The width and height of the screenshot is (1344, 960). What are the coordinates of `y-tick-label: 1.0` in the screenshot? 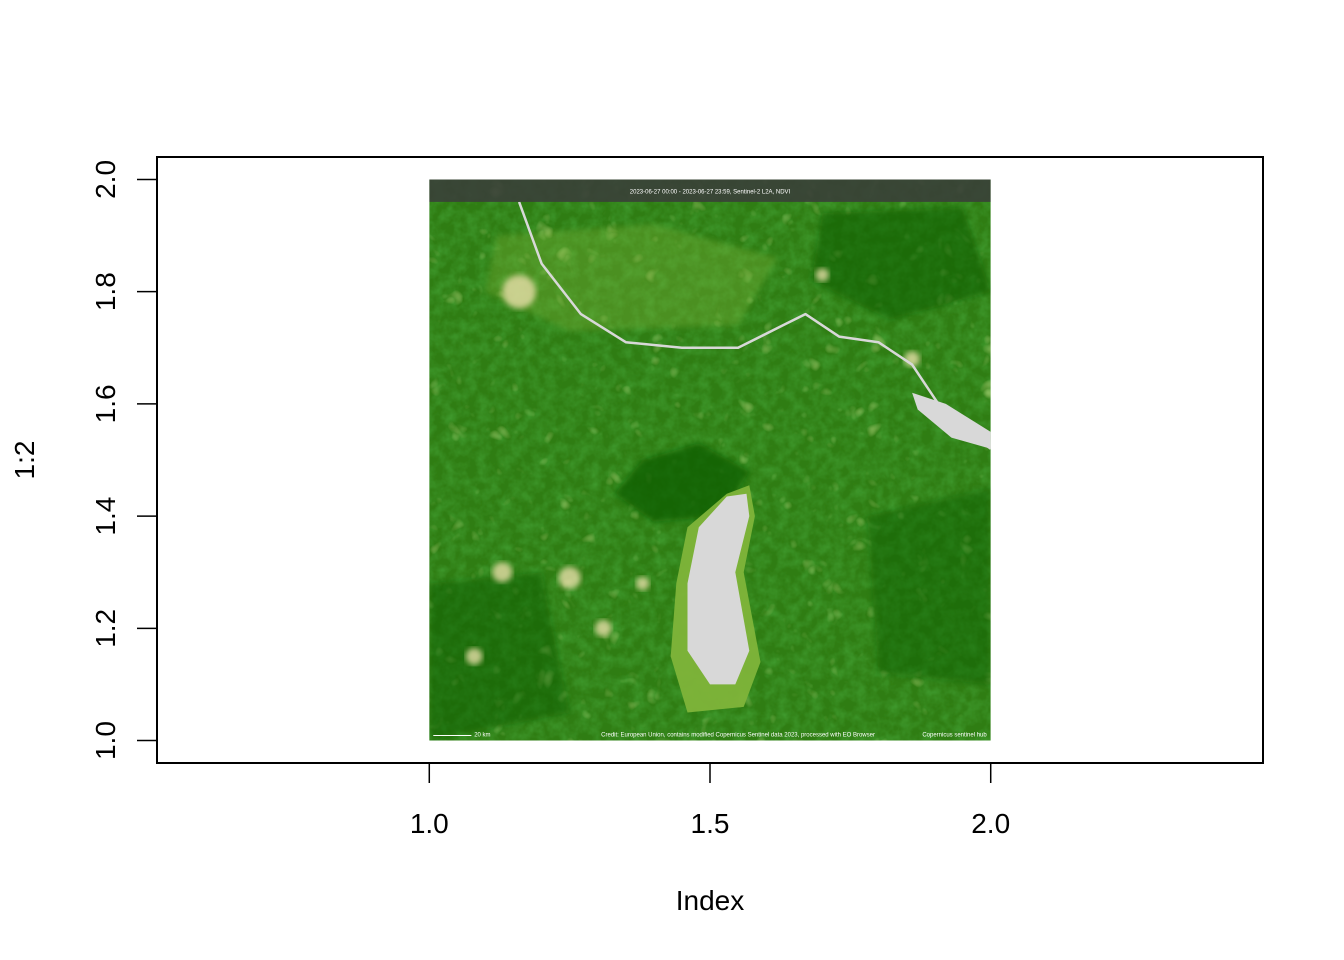 It's located at (105, 740).